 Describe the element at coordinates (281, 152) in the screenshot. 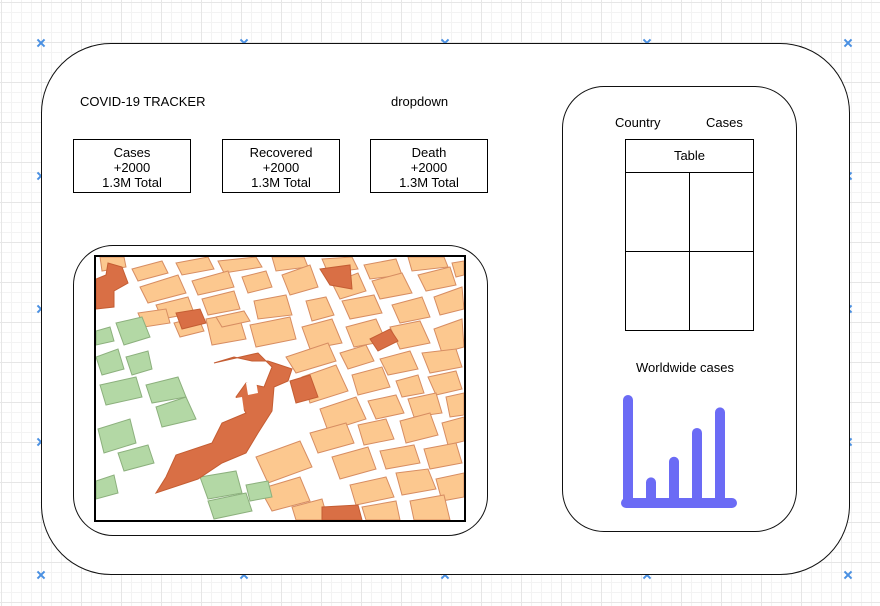

I see `stat-label: Recovered` at that location.